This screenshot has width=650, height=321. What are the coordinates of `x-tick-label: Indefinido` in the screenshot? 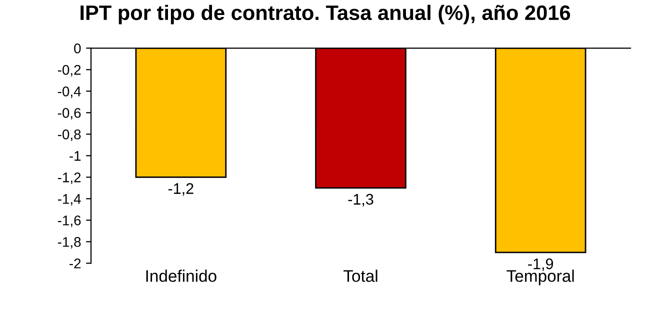 It's located at (181, 276).